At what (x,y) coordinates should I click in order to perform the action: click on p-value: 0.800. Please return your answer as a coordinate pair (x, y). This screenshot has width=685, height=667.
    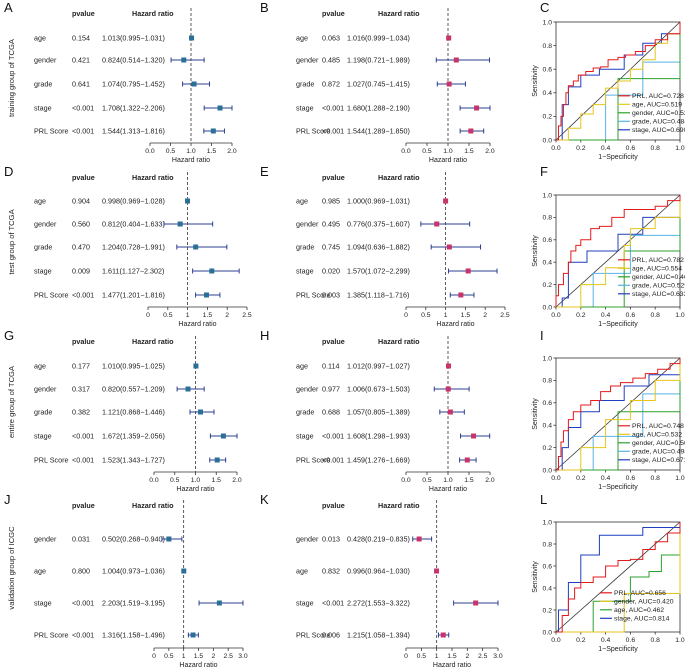
    Looking at the image, I should click on (81, 571).